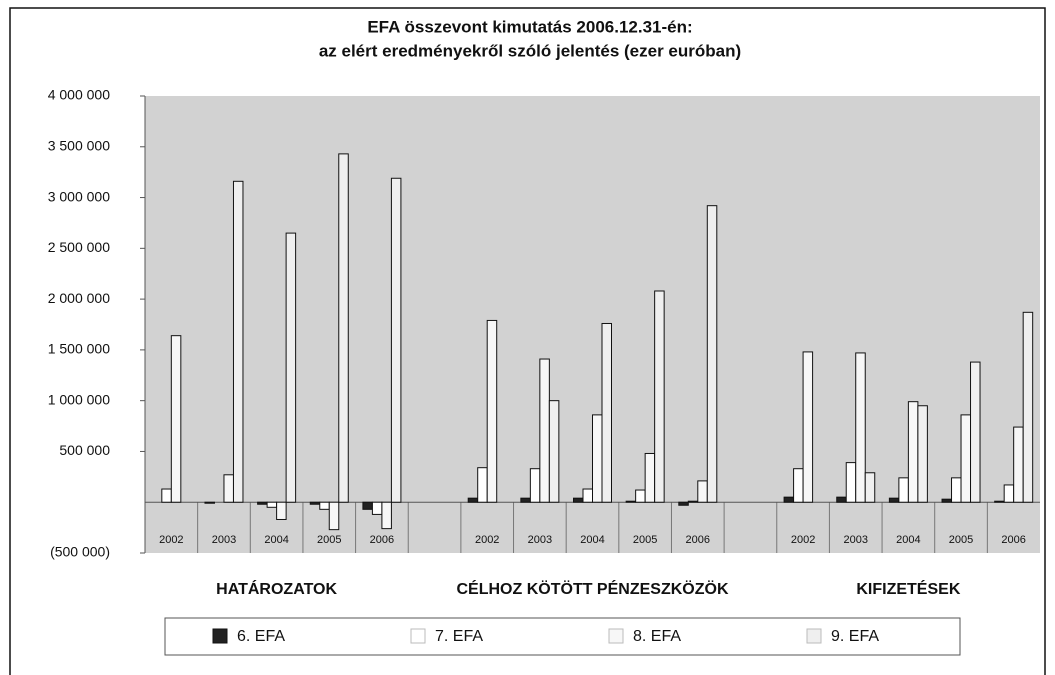 The image size is (1055, 675). I want to click on y-tick-label: 4 000 000, so click(79, 95).